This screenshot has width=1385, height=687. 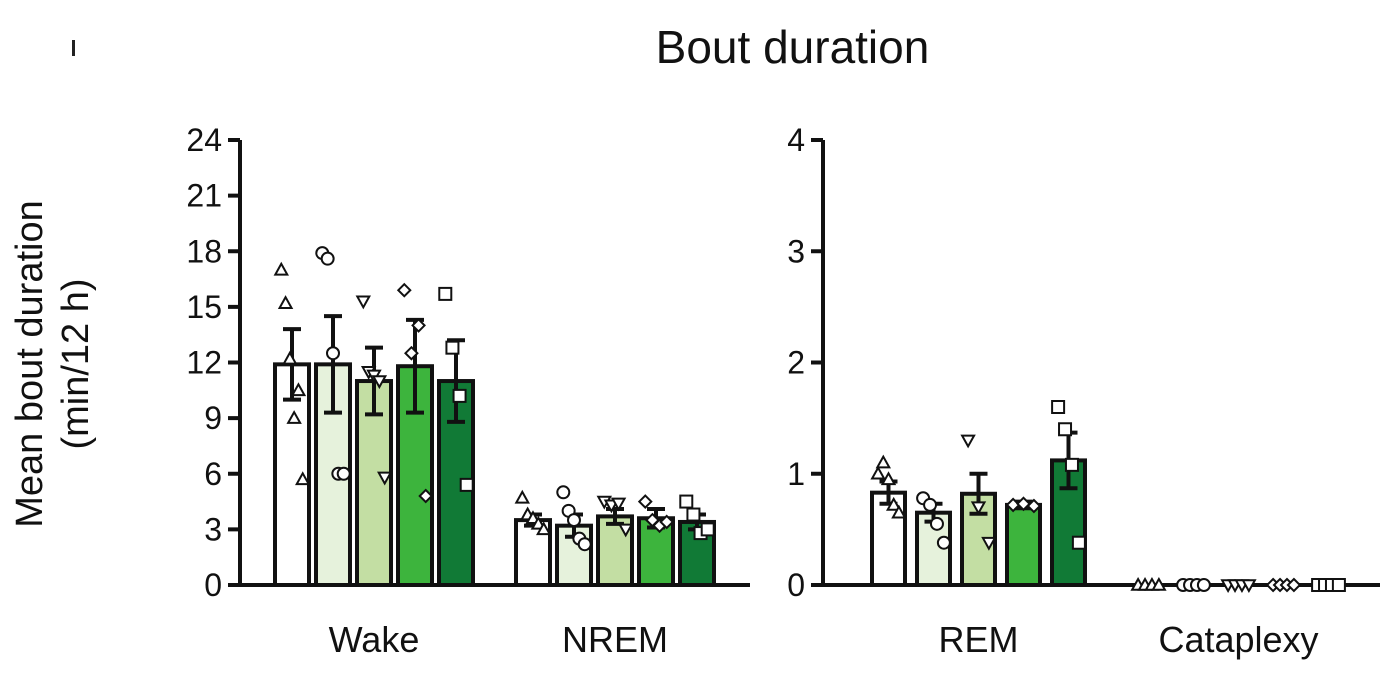 What do you see at coordinates (73, 48) in the screenshot?
I see `corner-tick-mark` at bounding box center [73, 48].